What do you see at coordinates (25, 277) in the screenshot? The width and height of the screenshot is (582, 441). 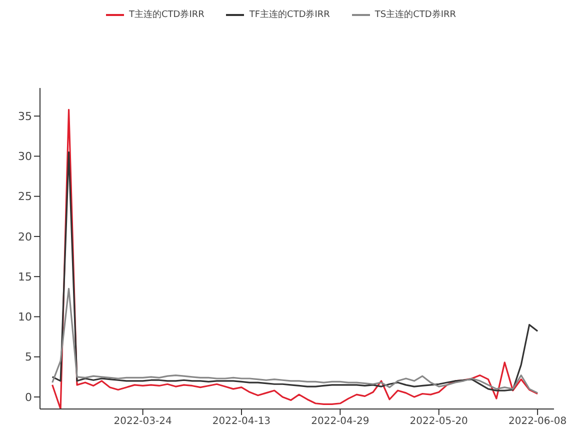 I see `y-tick-label: 15` at bounding box center [25, 277].